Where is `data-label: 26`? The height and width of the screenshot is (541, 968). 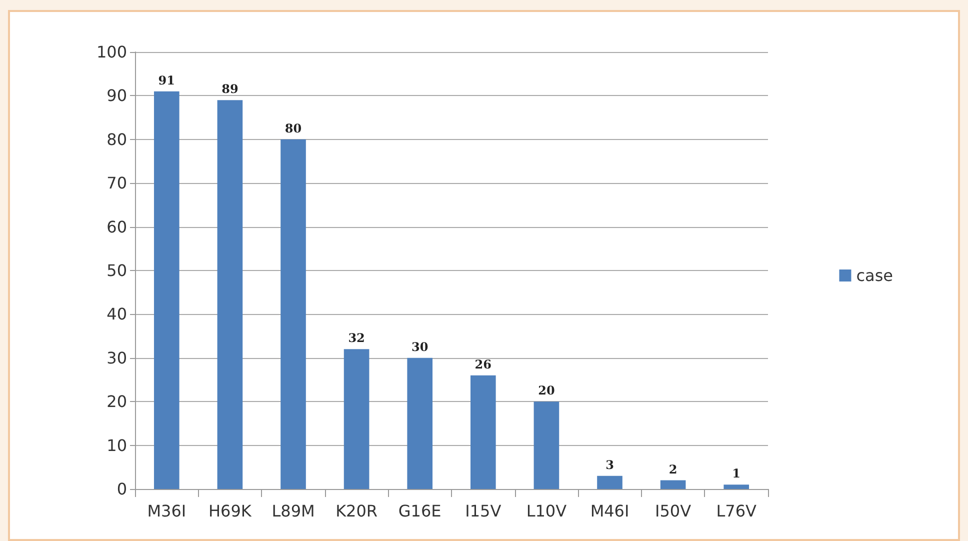 data-label: 26 is located at coordinates (483, 364).